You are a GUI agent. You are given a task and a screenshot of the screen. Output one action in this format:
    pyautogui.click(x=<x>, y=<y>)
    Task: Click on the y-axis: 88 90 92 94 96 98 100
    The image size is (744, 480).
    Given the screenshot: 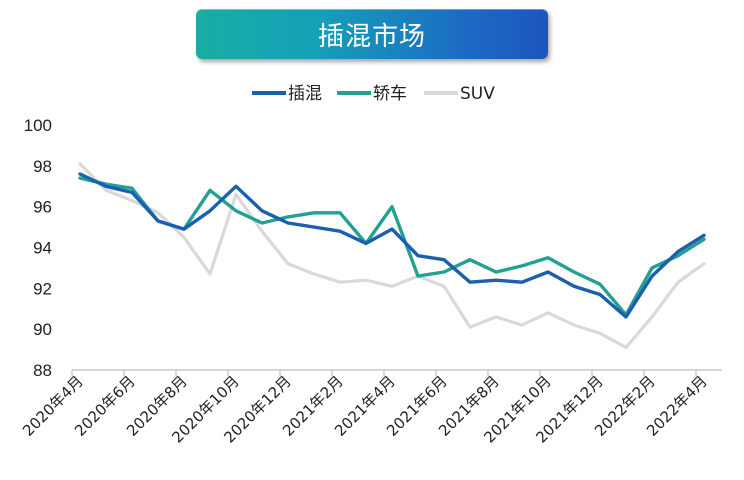 What is the action you would take?
    pyautogui.click(x=38, y=248)
    